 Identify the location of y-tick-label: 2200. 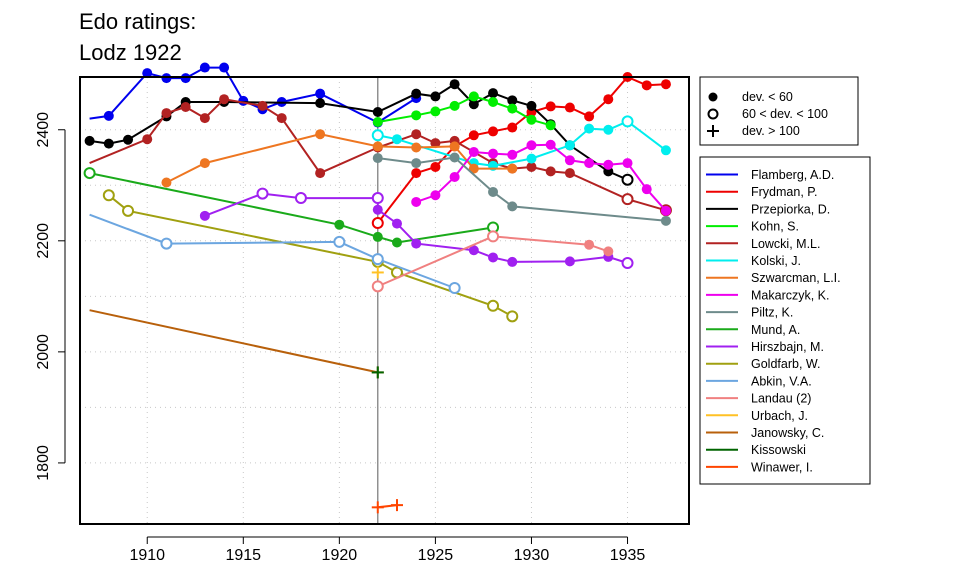
(43, 241).